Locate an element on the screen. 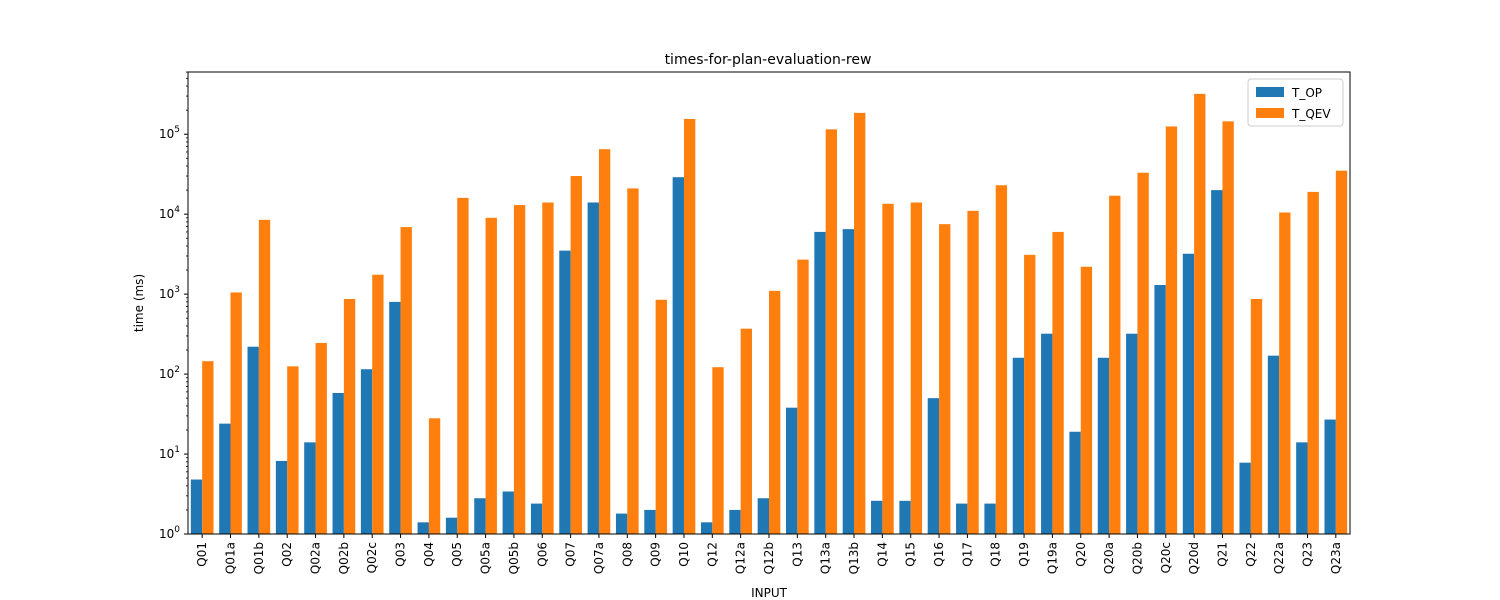 The height and width of the screenshot is (600, 1500). bar-t-qev-q05a is located at coordinates (491, 375).